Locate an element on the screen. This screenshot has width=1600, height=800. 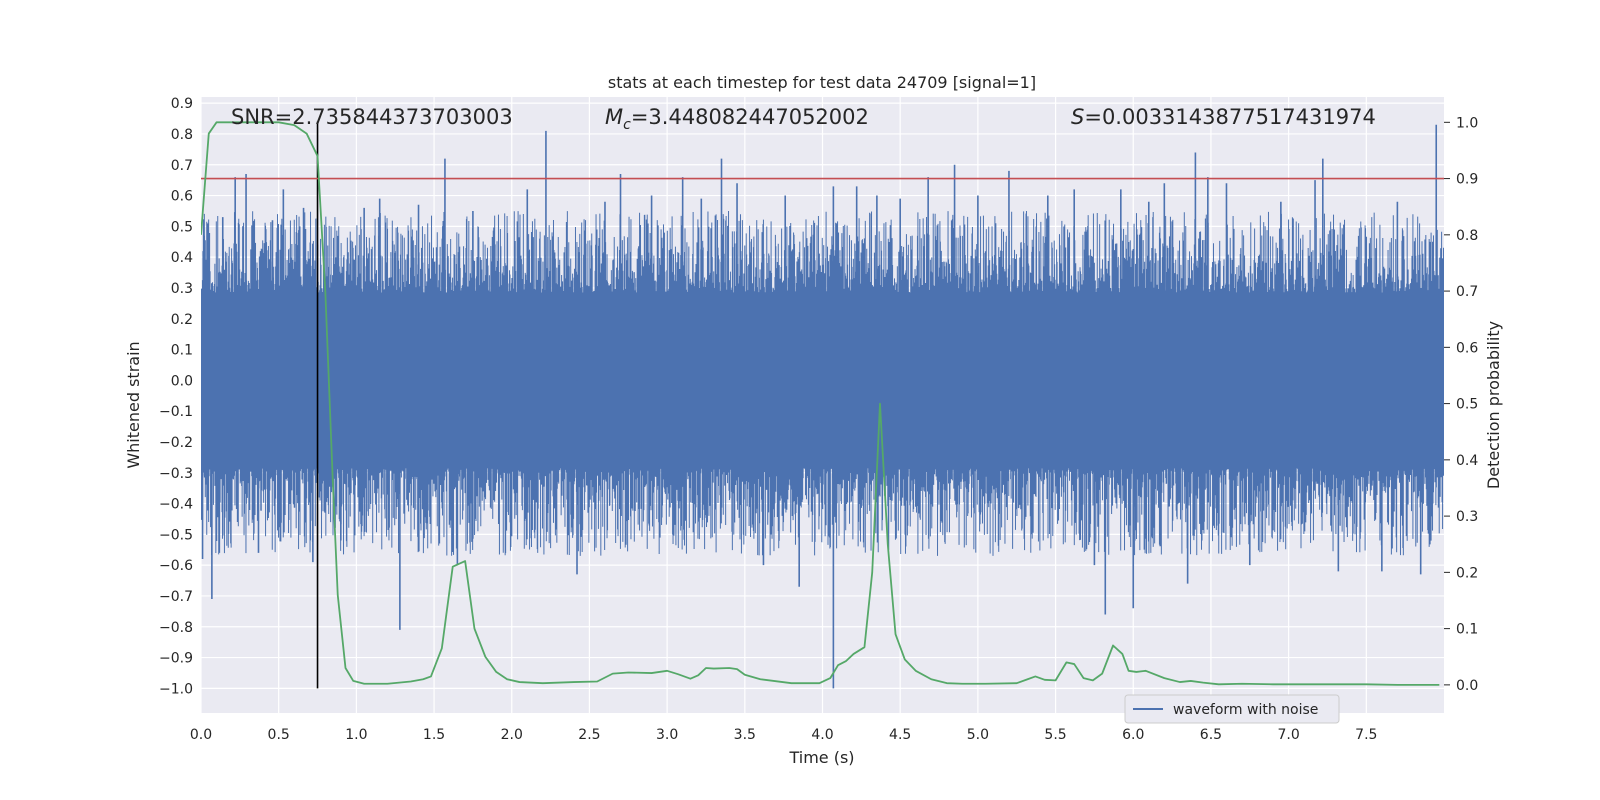
x-tick-label: 4.5 is located at coordinates (900, 735).